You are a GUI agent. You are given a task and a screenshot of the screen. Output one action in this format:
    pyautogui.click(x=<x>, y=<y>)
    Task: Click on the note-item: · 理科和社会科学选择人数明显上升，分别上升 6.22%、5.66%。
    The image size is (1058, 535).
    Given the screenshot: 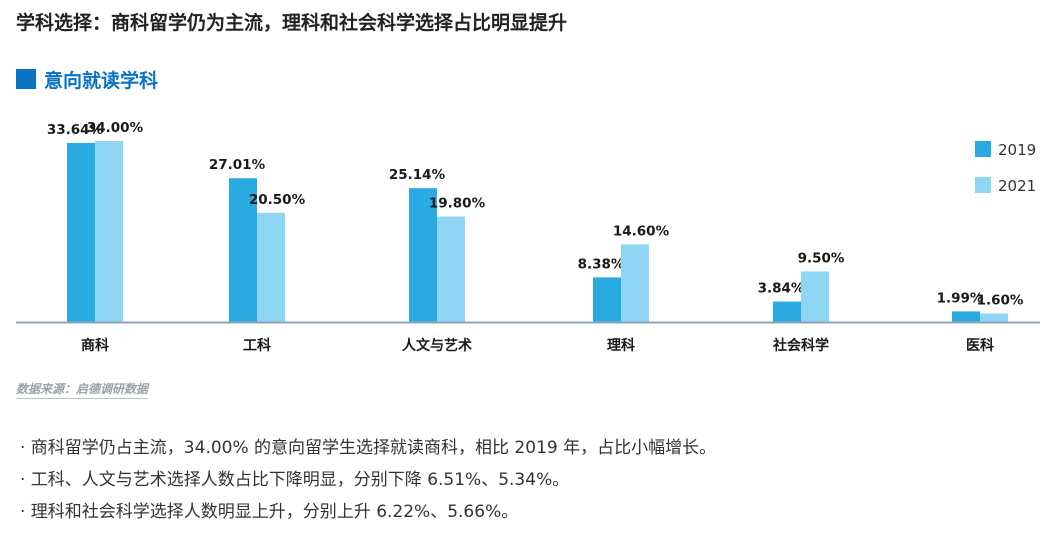 What is the action you would take?
    pyautogui.click(x=269, y=512)
    